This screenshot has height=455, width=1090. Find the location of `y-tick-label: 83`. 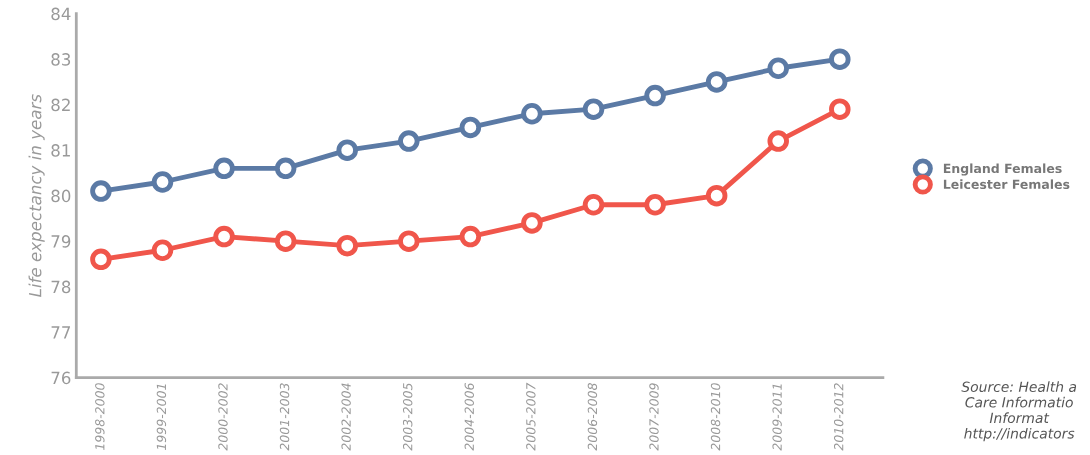

y-tick-label: 83 is located at coordinates (61, 59).